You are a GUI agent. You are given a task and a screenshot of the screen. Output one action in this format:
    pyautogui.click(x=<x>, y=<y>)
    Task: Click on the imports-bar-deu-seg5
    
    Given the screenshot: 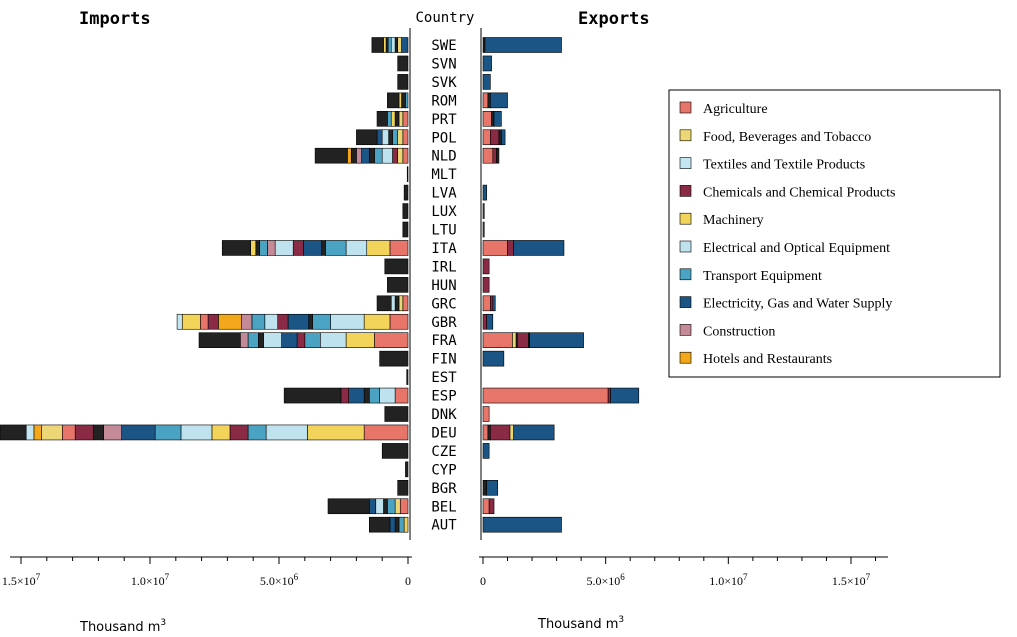 What is the action you would take?
    pyautogui.click(x=221, y=432)
    